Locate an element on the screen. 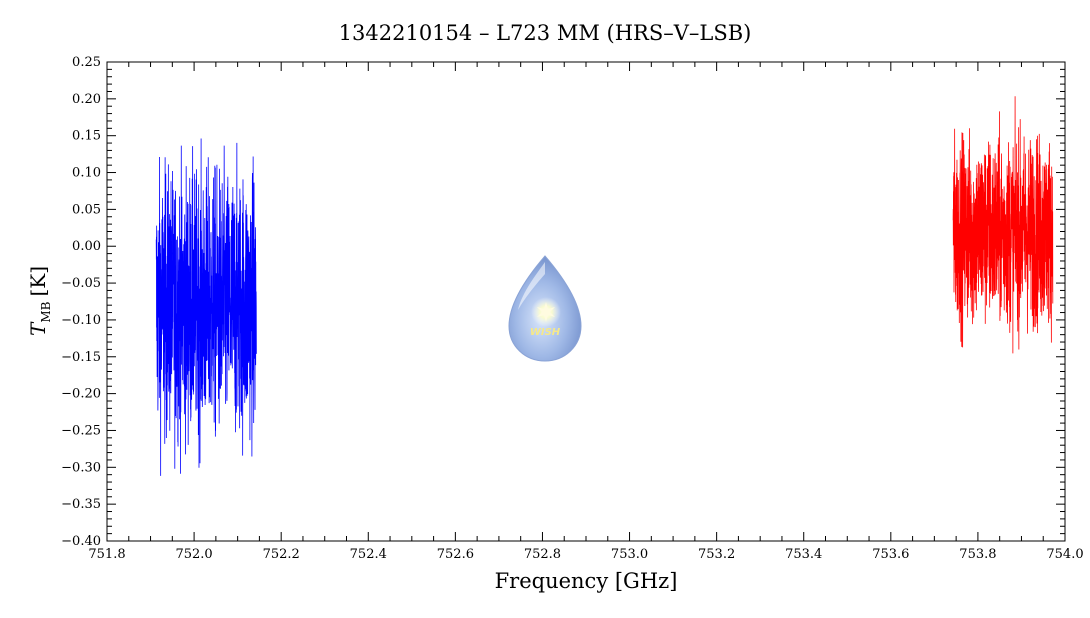 This screenshot has height=618, width=1090. x-tick-label: 752.6 is located at coordinates (455, 554).